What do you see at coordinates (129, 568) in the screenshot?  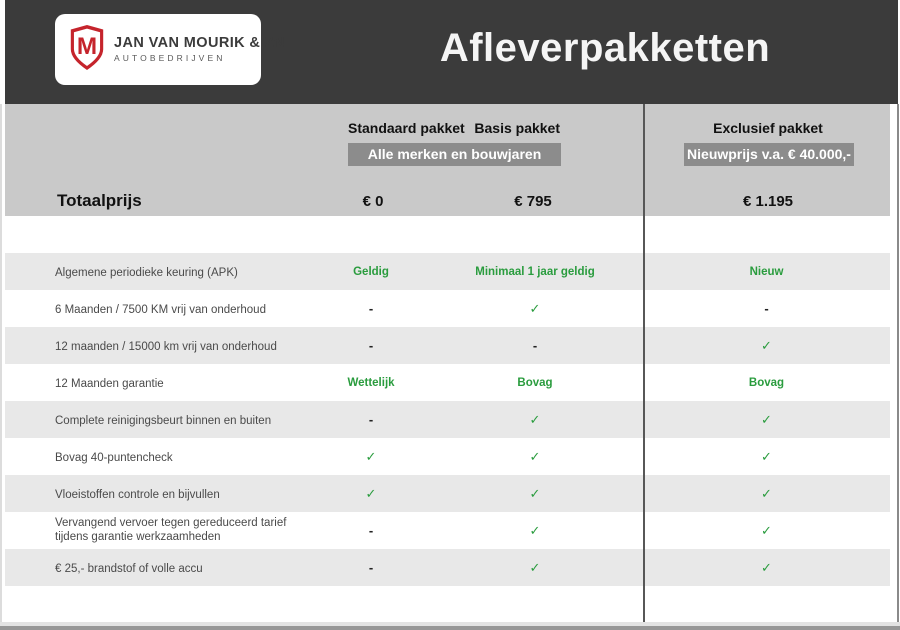 I see `feature-label: € 25,- brandstof of volle accu` at bounding box center [129, 568].